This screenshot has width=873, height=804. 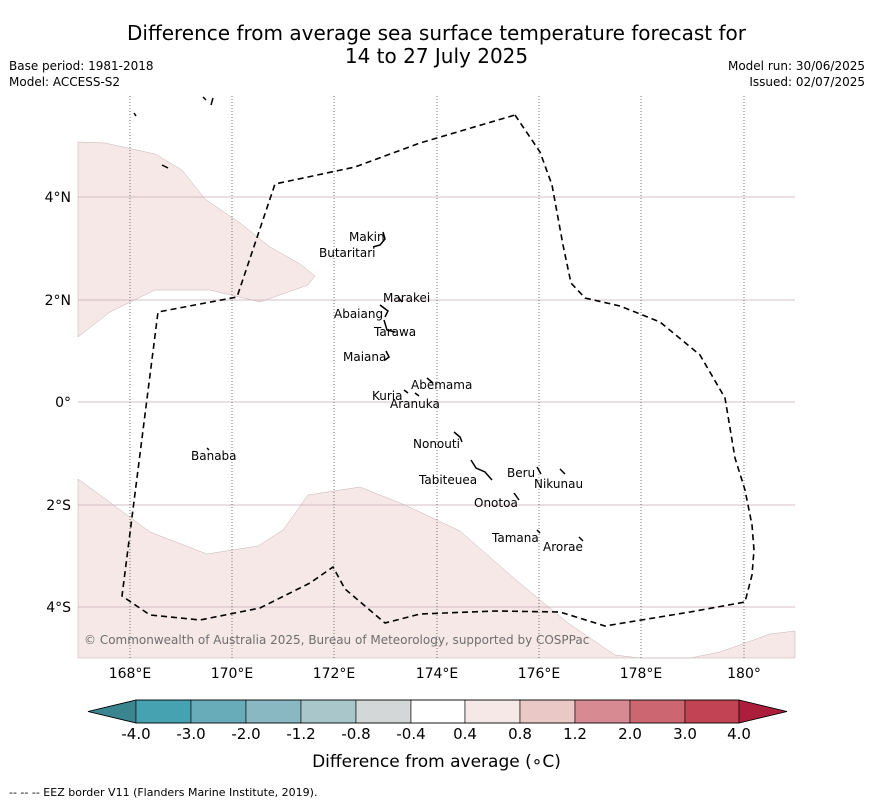 What do you see at coordinates (481, 470) in the screenshot?
I see `island-tabiteuea` at bounding box center [481, 470].